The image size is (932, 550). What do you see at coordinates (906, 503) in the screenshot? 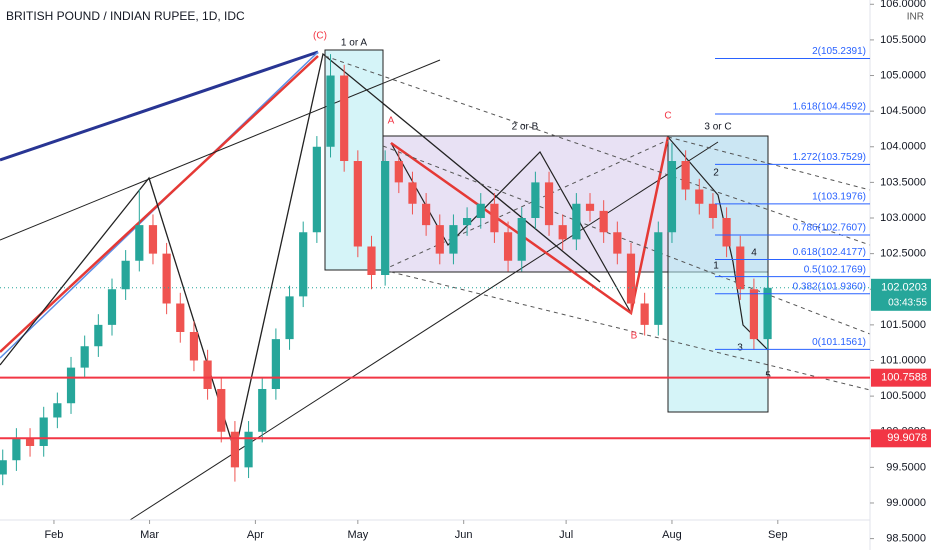
I see `y-tick-label: 99.0000` at bounding box center [906, 503].